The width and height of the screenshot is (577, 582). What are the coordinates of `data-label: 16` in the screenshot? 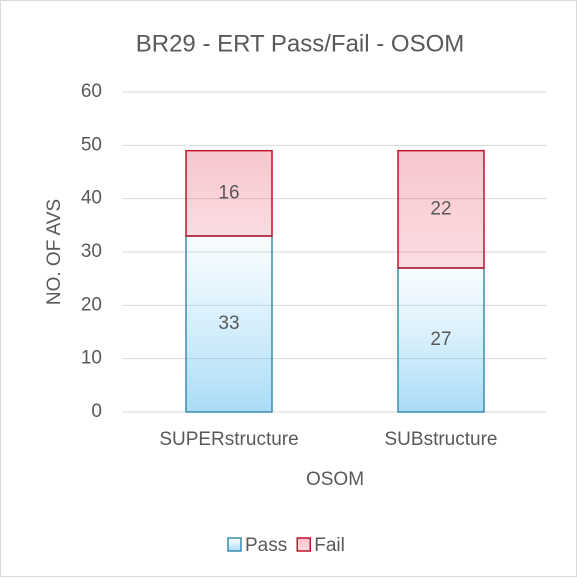 It's located at (228, 192).